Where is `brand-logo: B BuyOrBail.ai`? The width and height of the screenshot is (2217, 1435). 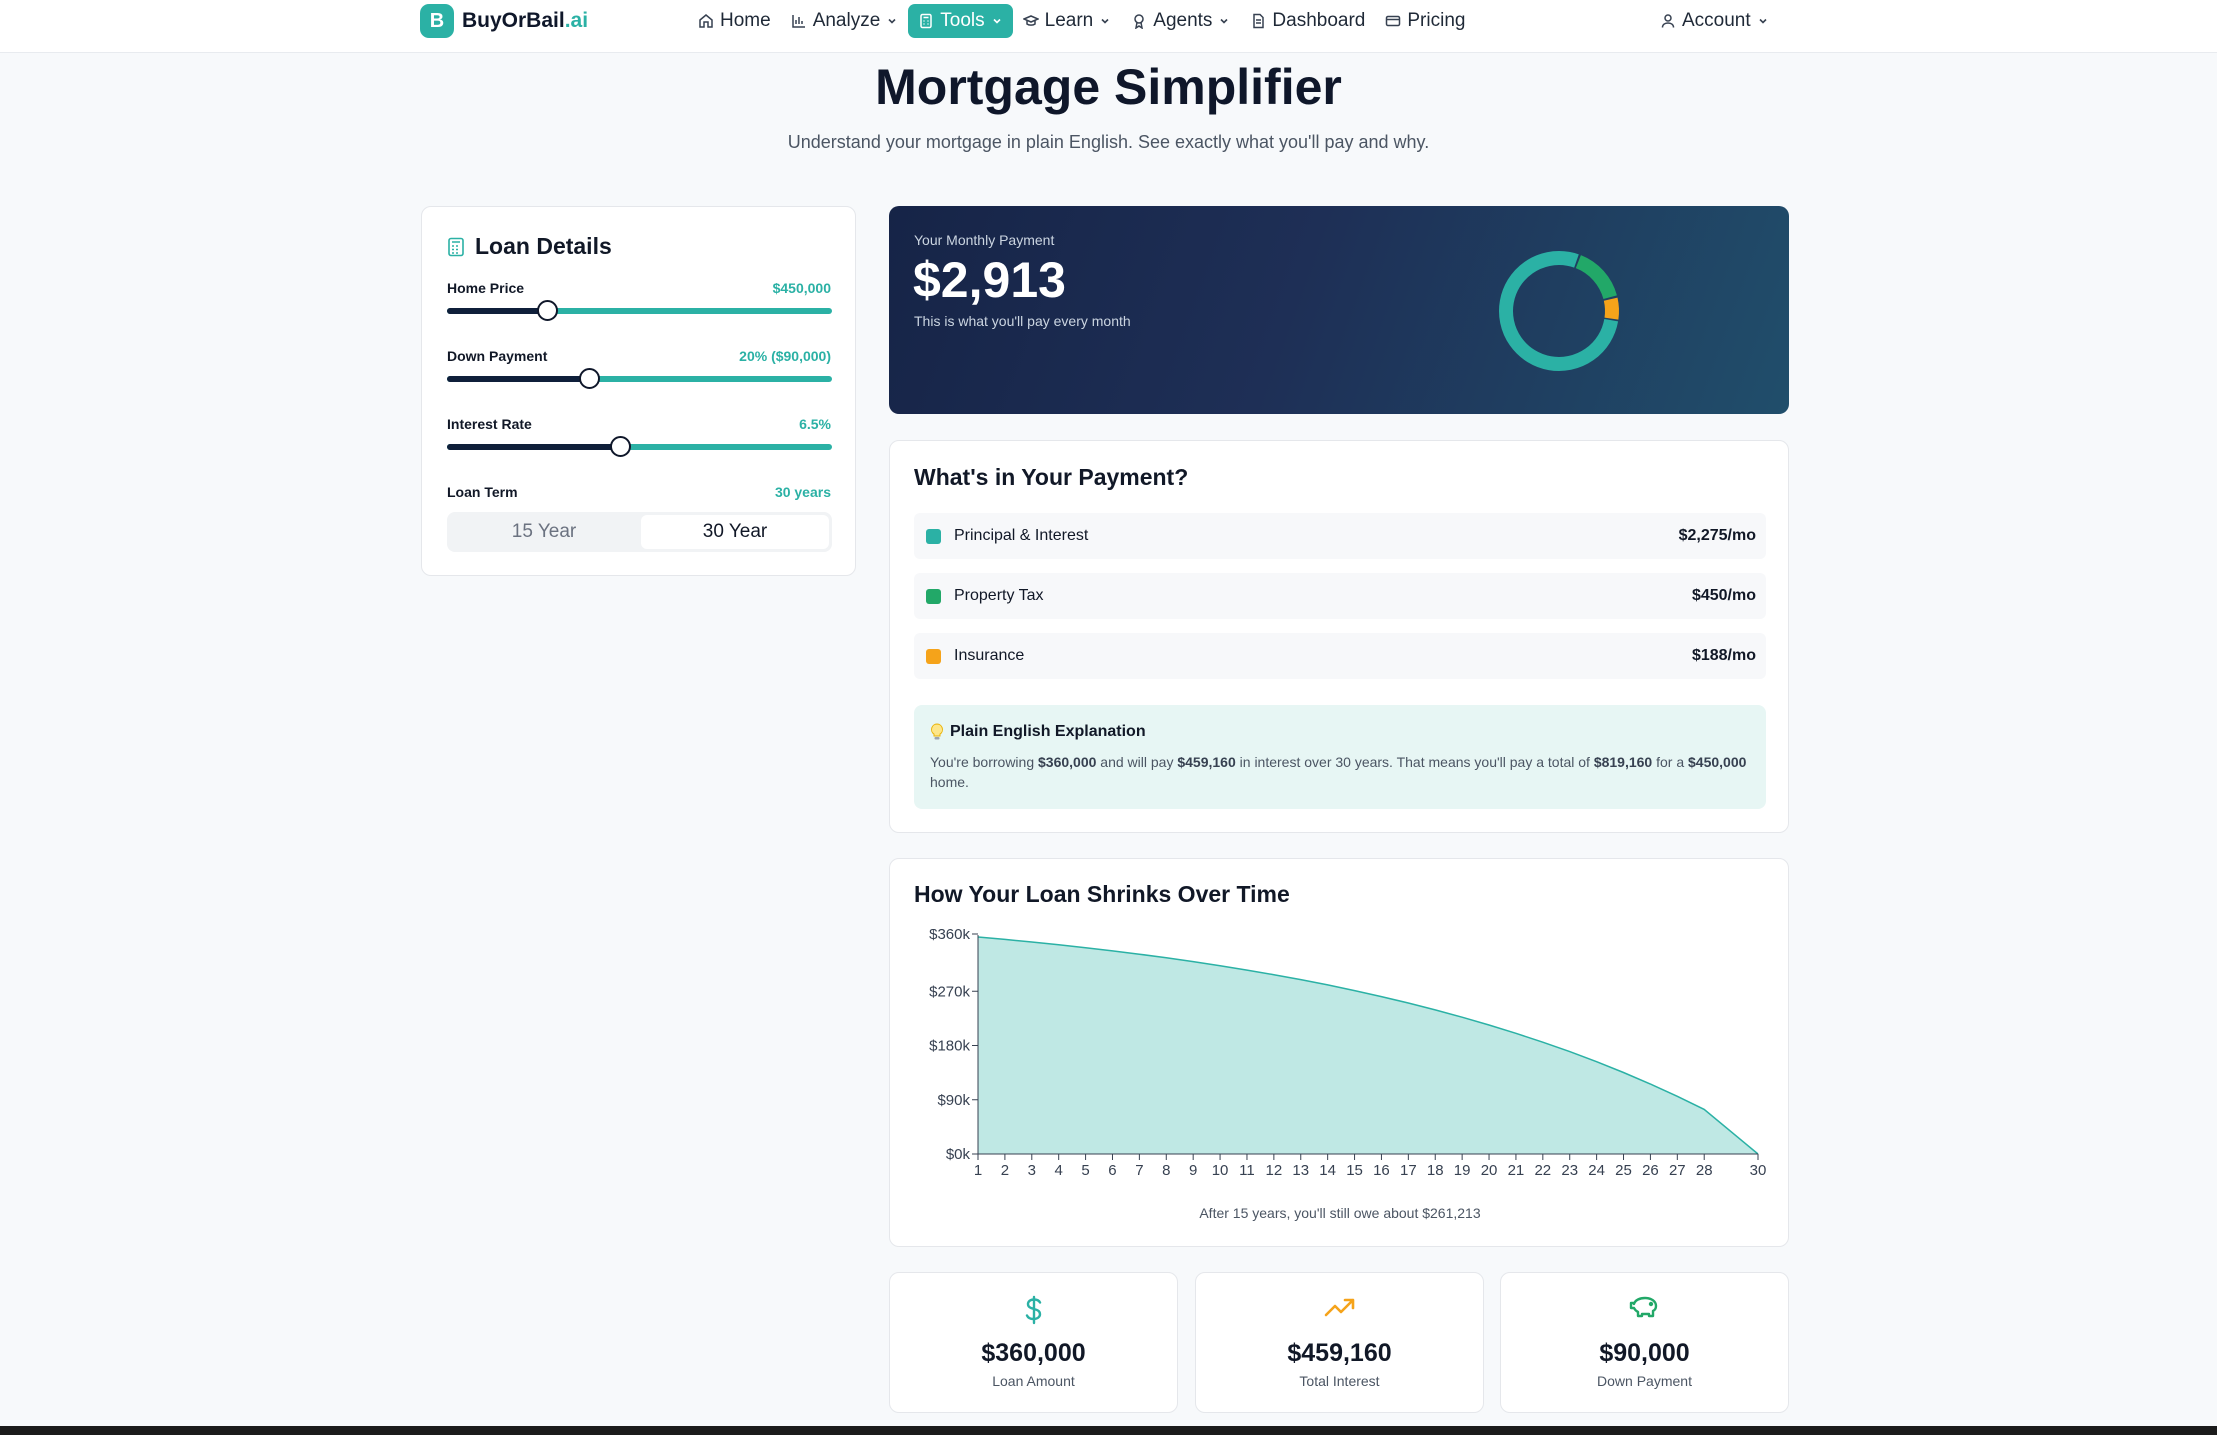
brand-logo: B BuyOrBail.ai is located at coordinates (504, 21).